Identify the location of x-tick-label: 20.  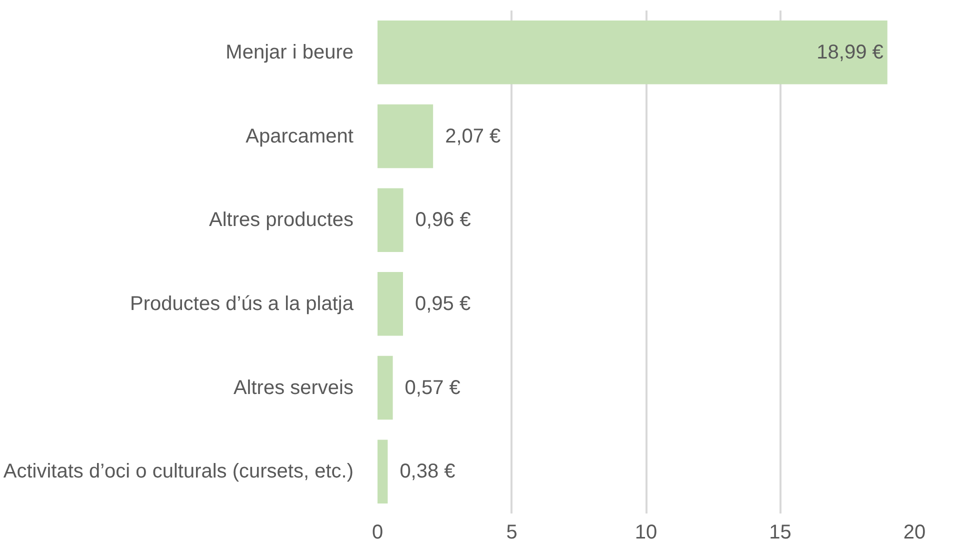
(914, 531).